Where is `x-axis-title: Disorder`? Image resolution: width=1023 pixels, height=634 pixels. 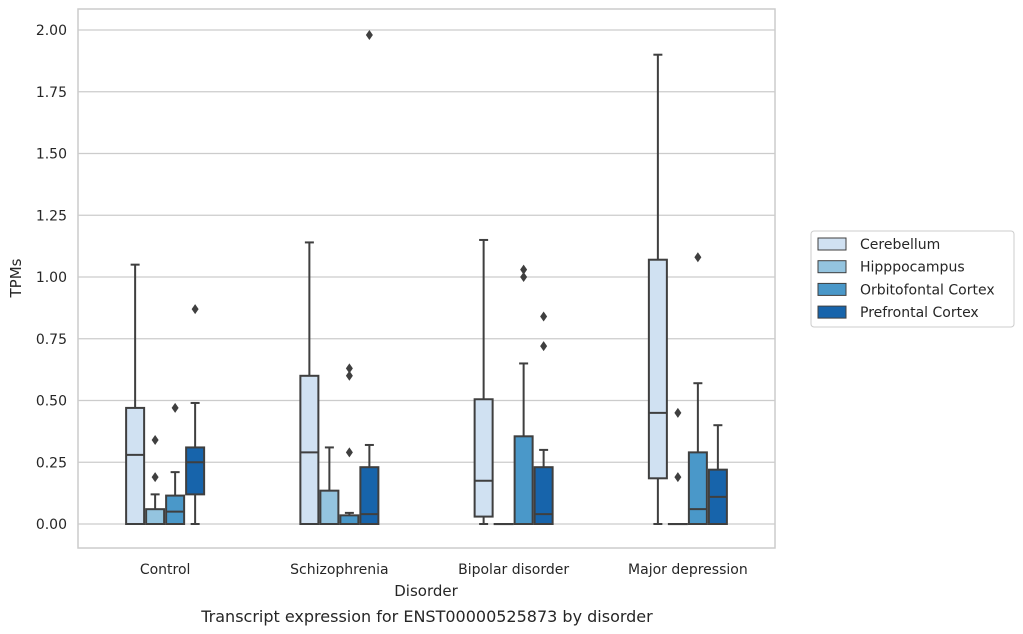
x-axis-title: Disorder is located at coordinates (426, 591).